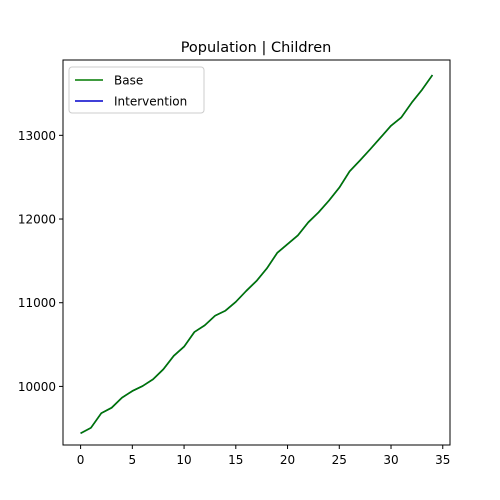 This screenshot has width=500, height=500. I want to click on y-tick-label: 11000, so click(37, 303).